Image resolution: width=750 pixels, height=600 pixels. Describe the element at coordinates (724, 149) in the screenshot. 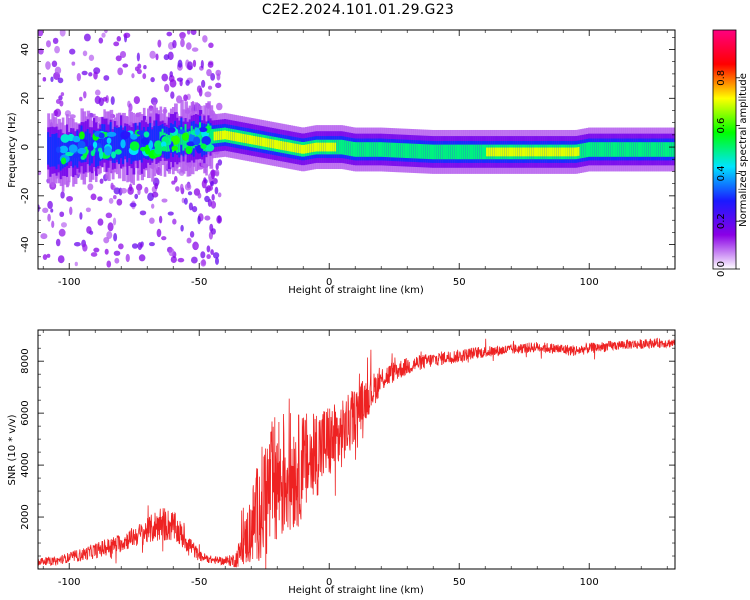

I see `colorbar-frame` at that location.